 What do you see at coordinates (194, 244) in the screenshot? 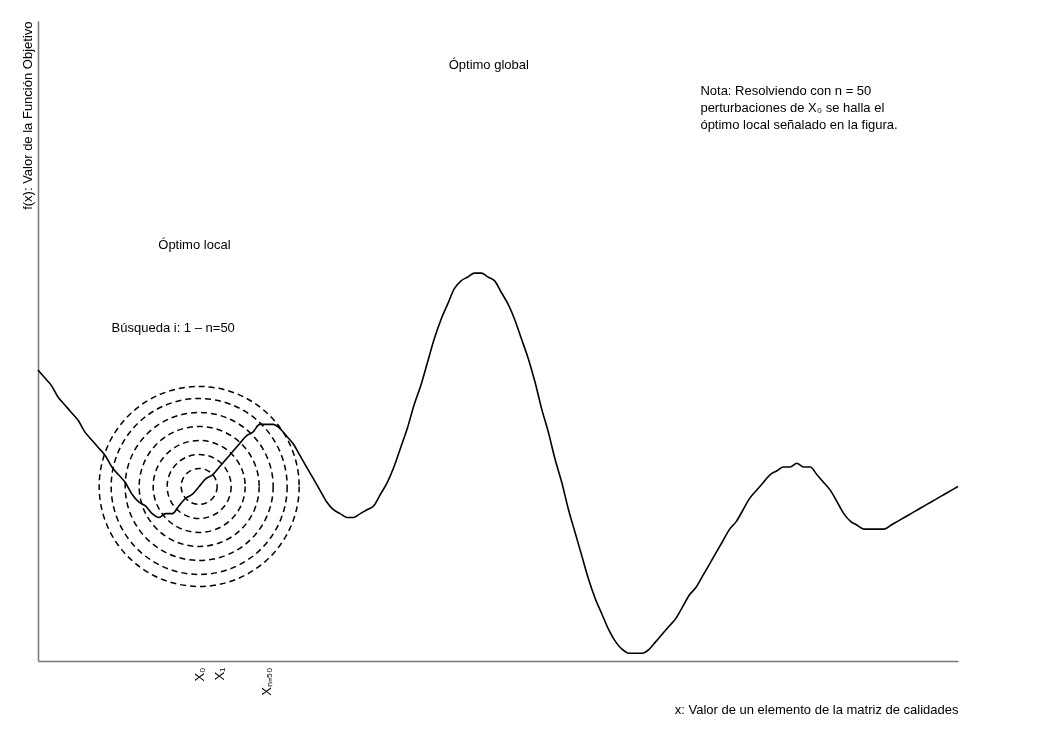
I see `text: Óptimo local` at bounding box center [194, 244].